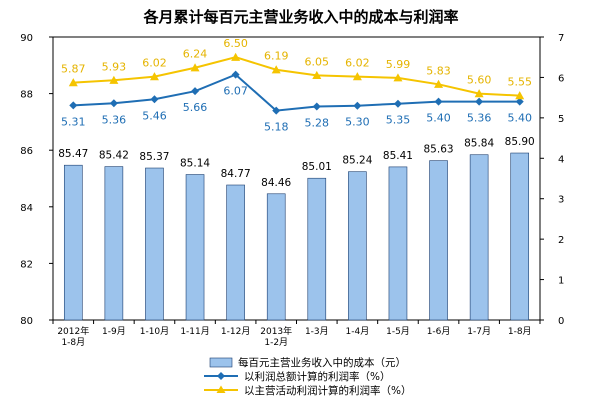 This screenshot has height=418, width=602. I want to click on series-data-label: 6.50, so click(235, 43).